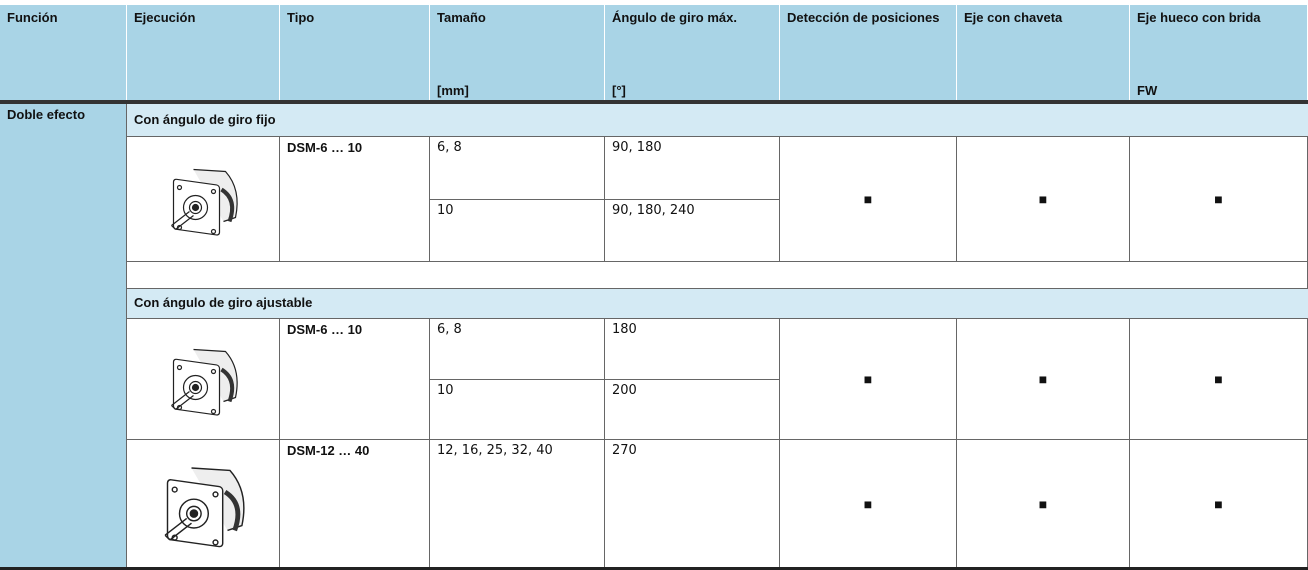 Image resolution: width=1308 pixels, height=570 pixels. What do you see at coordinates (453, 90) in the screenshot?
I see `header-unit: [mm]` at bounding box center [453, 90].